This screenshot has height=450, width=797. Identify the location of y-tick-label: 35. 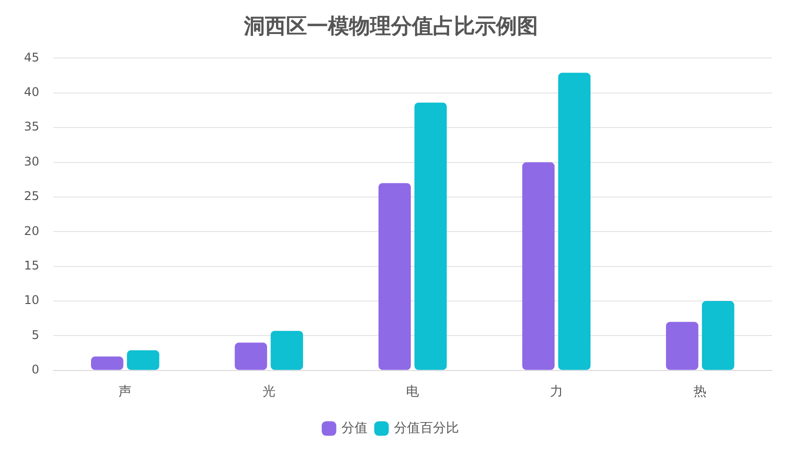
(32, 127).